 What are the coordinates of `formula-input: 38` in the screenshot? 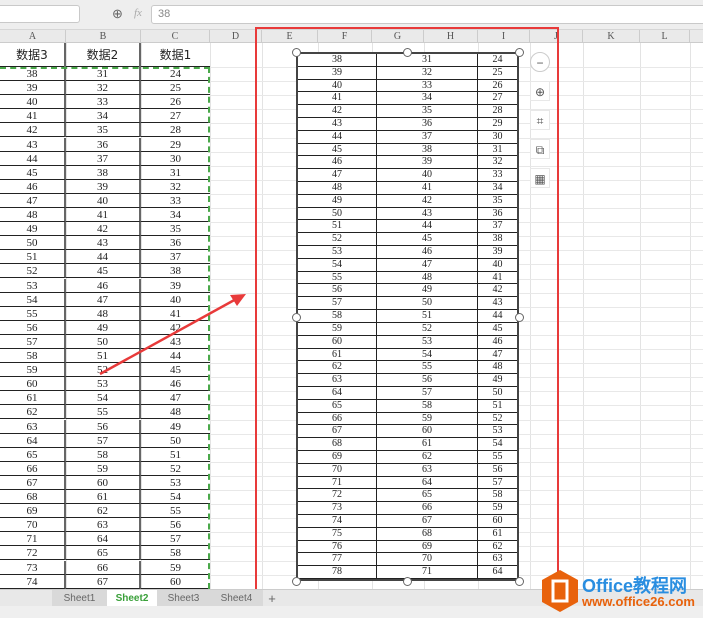 It's located at (427, 14).